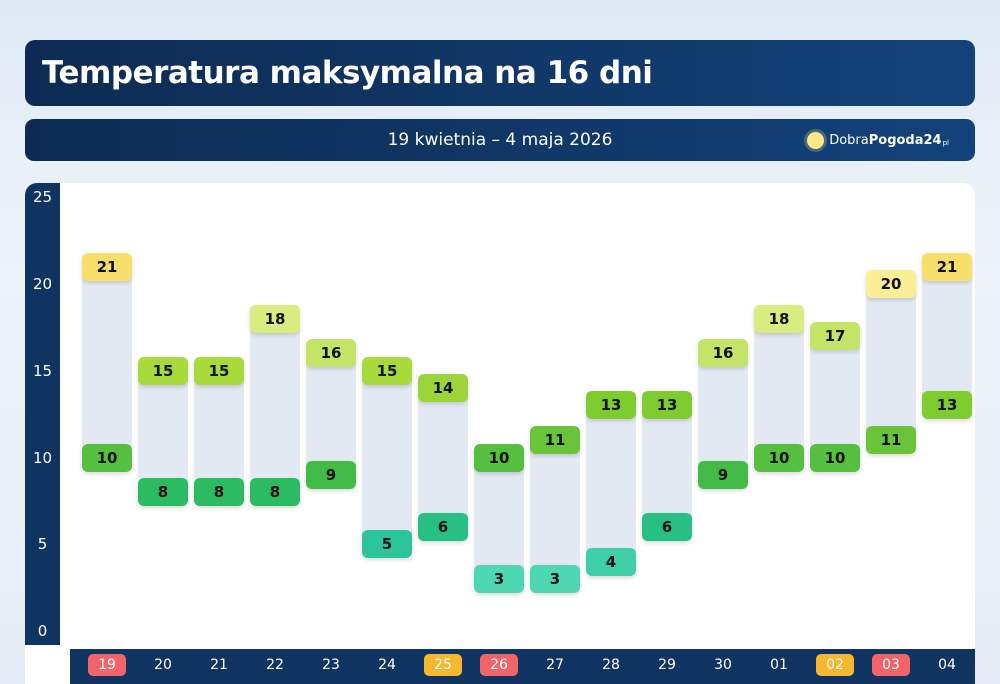  I want to click on x-tick-label: 29, so click(667, 665).